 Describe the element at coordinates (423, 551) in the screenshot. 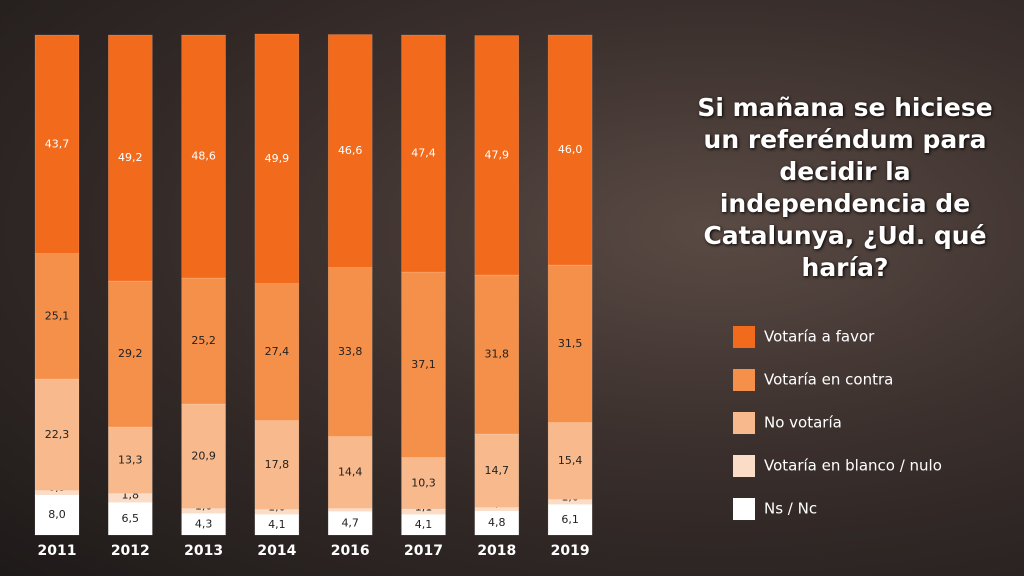

I see `x-tick-label: 2017` at that location.